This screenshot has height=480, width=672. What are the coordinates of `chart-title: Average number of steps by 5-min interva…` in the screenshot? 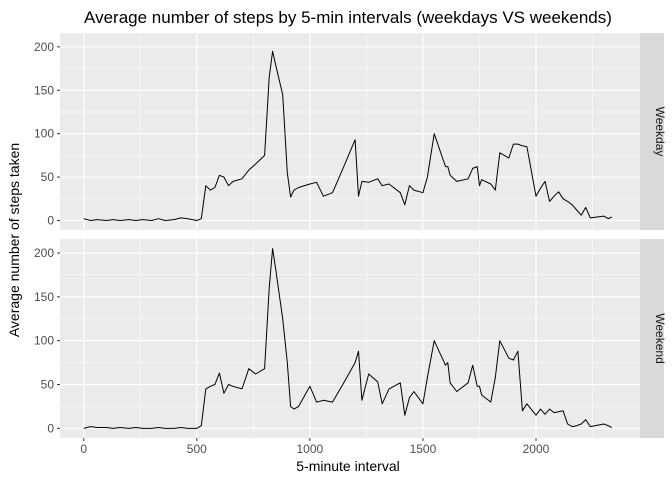 It's located at (348, 17).